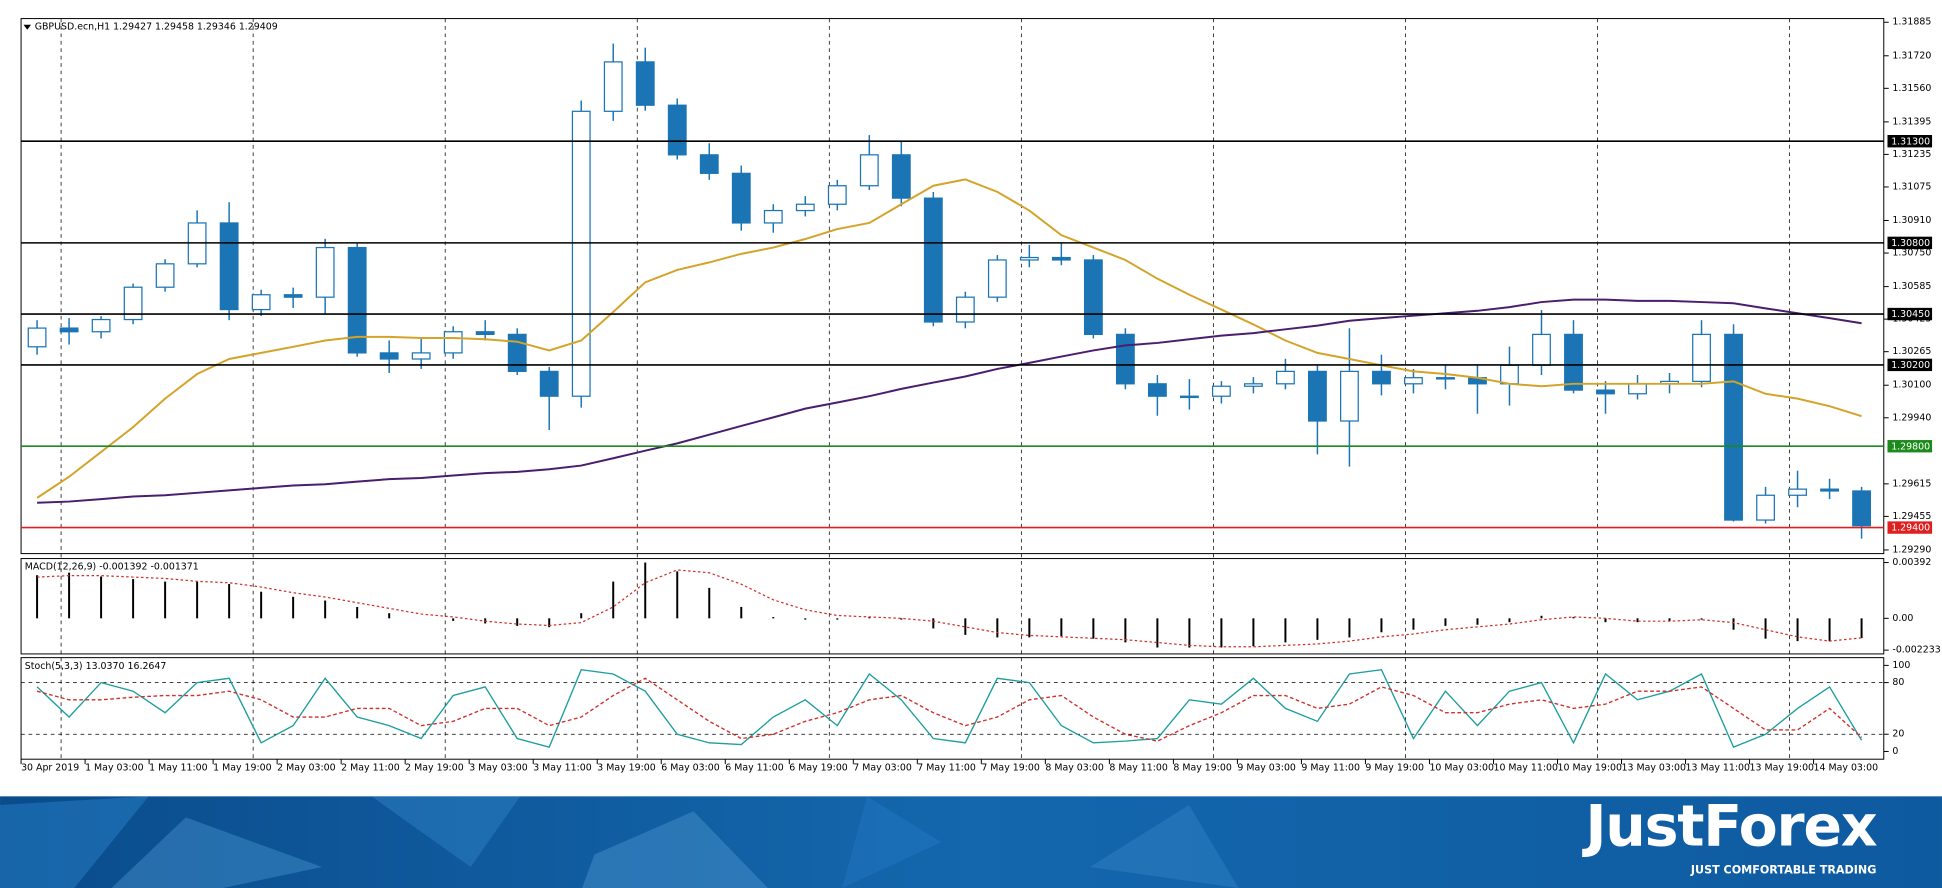  Describe the element at coordinates (1911, 186) in the screenshot. I see `y-tick-label: 1.31075` at that location.